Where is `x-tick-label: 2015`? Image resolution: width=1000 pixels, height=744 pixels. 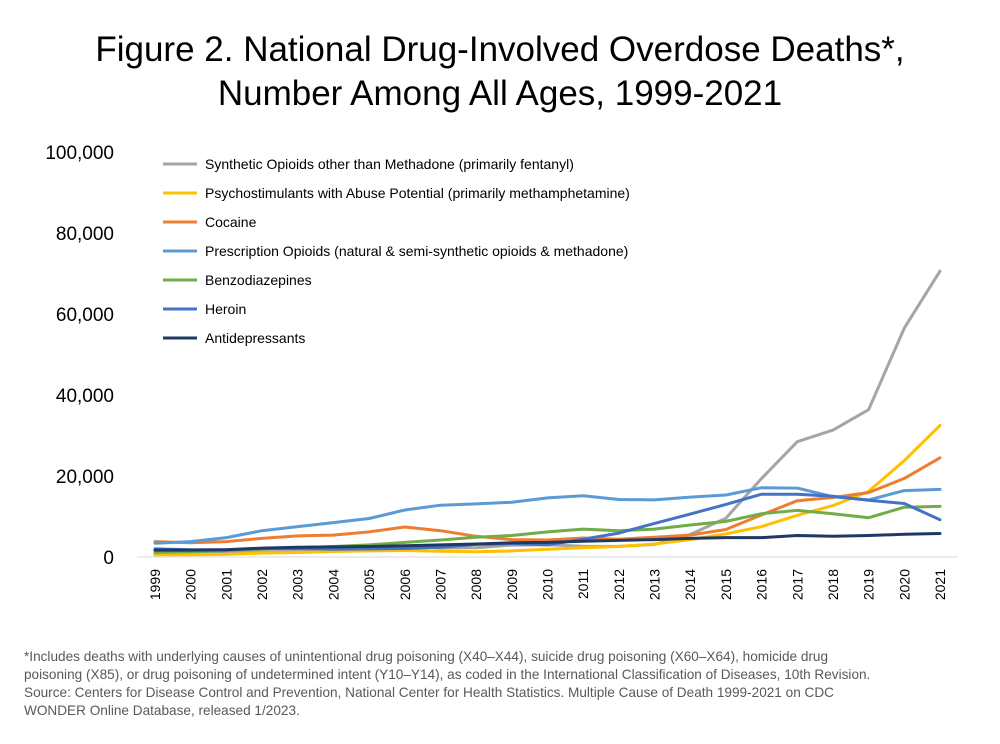
x-tick-label: 2015 is located at coordinates (726, 584).